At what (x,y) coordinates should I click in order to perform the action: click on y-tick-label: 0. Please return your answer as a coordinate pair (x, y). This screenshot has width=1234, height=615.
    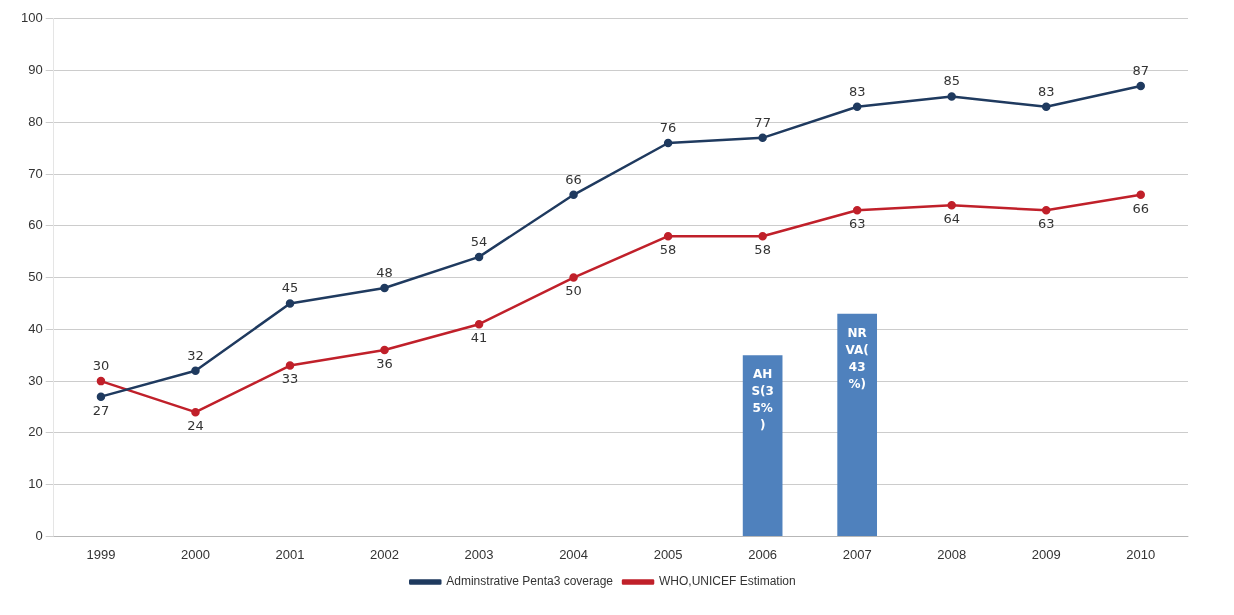
    Looking at the image, I should click on (39, 535).